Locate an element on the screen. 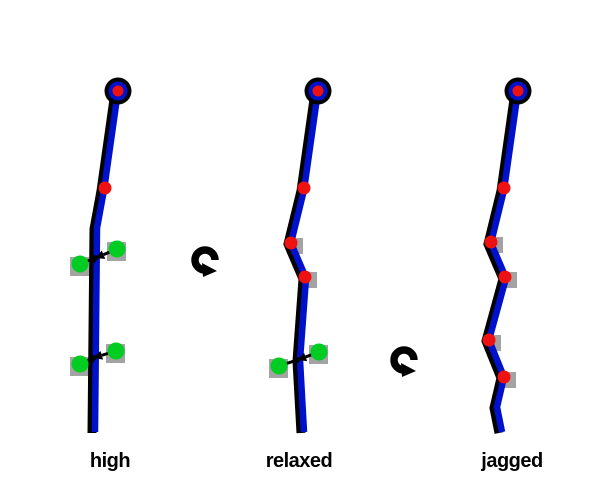 This screenshot has height=500, width=600. panel-label-jagged: jagged is located at coordinates (511, 461).